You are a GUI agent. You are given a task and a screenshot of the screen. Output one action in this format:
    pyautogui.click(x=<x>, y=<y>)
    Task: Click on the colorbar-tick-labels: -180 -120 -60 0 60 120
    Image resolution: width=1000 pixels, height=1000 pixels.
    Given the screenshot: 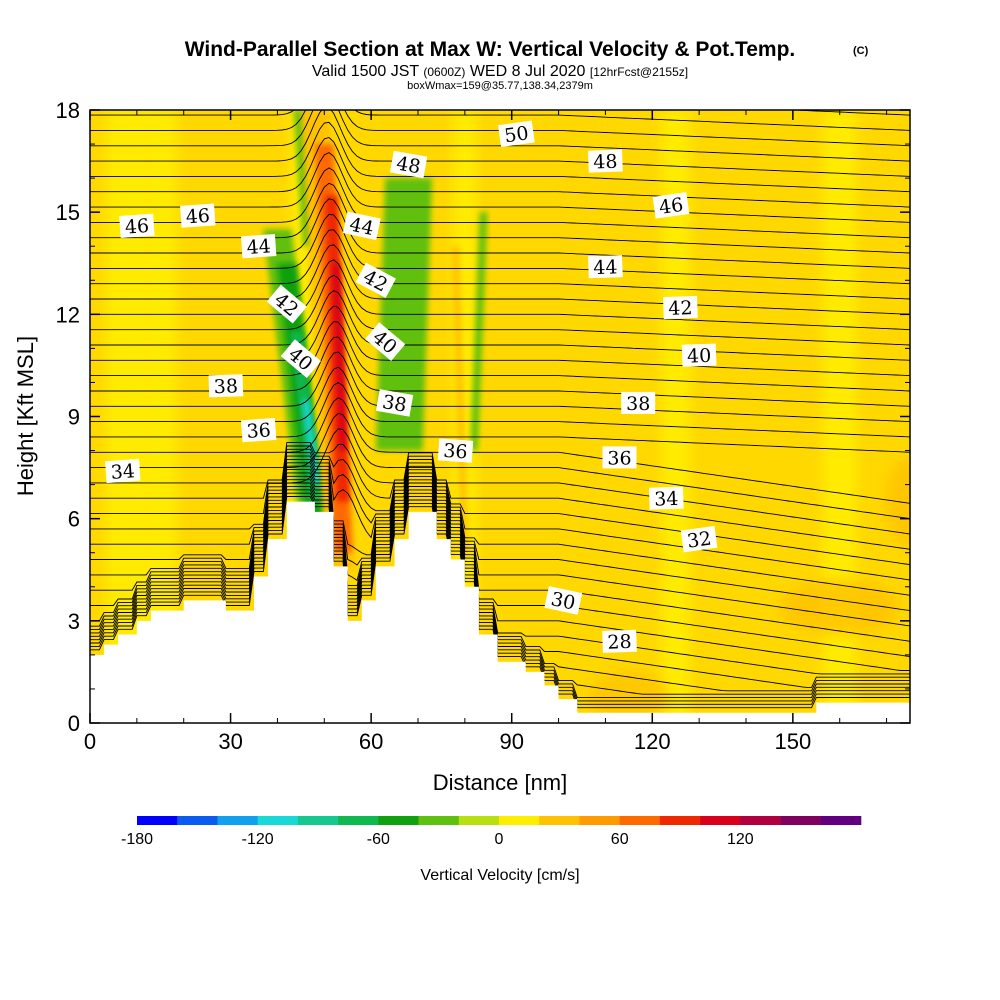 What is the action you would take?
    pyautogui.click(x=437, y=839)
    